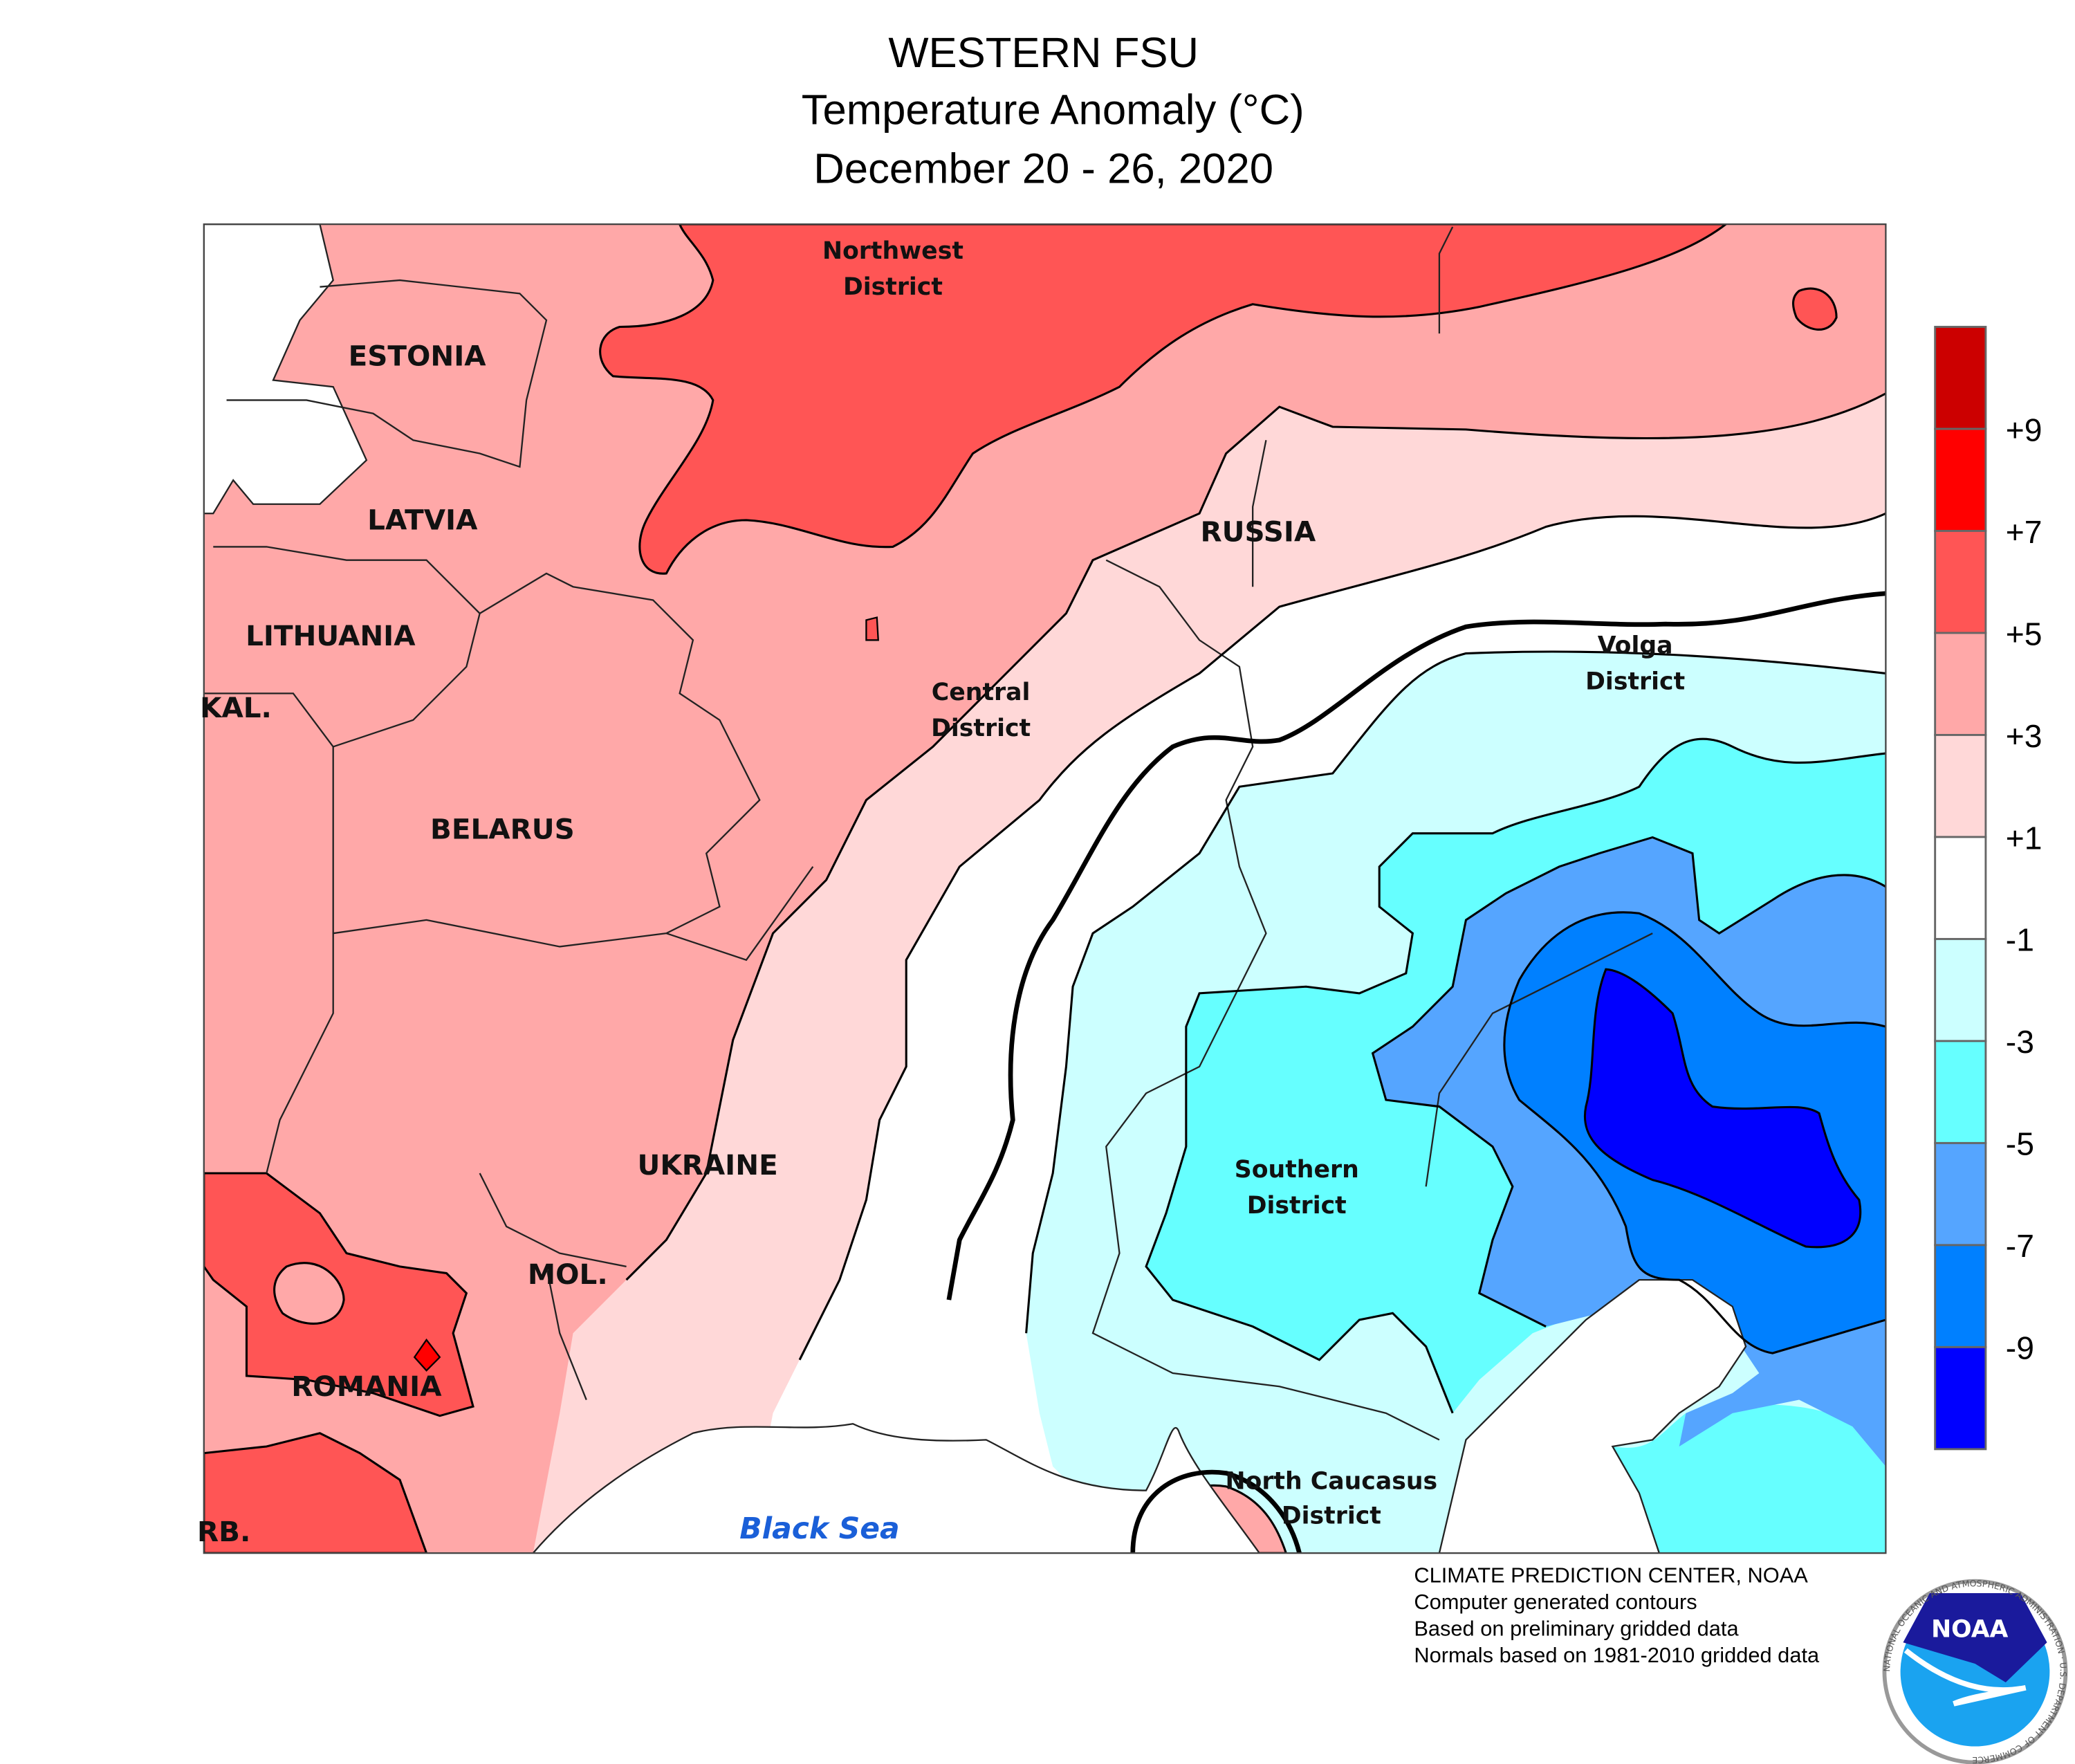 This screenshot has height=1764, width=2075. I want to click on label-volga-district-2: District, so click(1635, 682).